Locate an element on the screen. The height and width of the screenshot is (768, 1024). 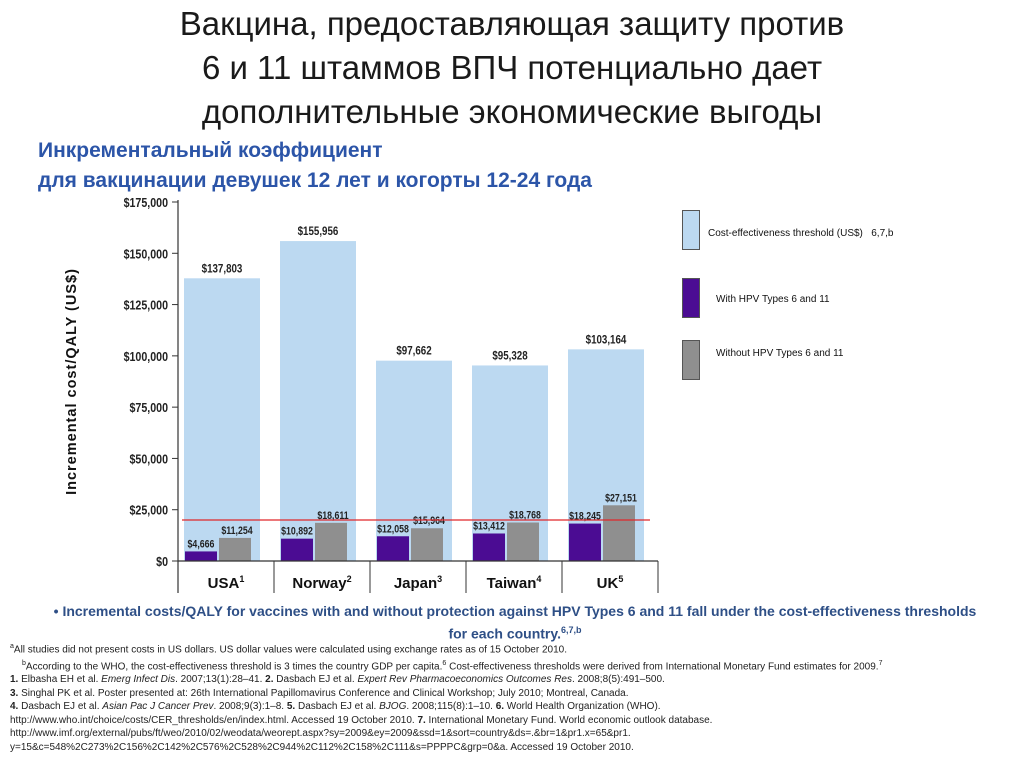
y-tick-label: $150,000 is located at coordinates (146, 253).